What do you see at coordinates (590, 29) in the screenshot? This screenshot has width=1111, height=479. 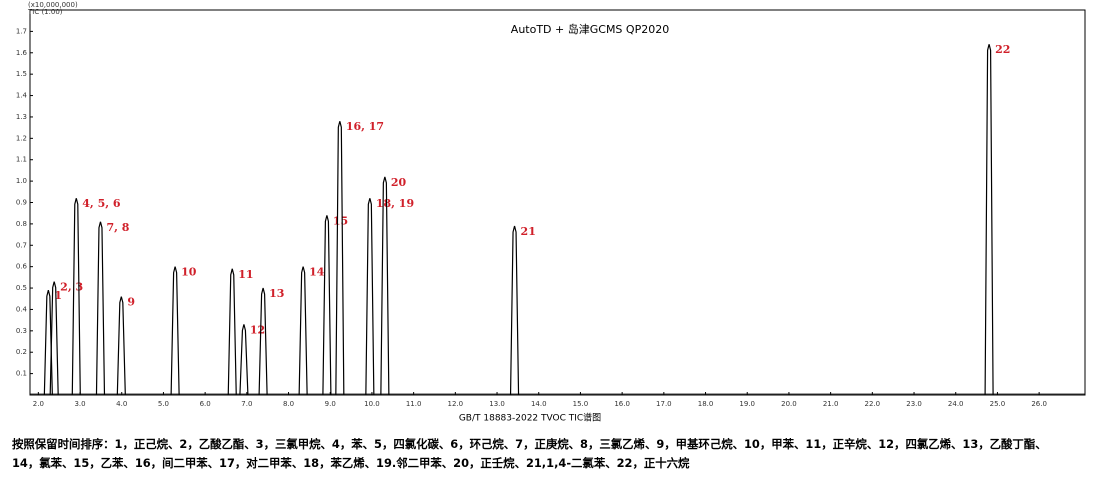 I see `chart-title: AutoTD + 岛津GCMS QP2020` at bounding box center [590, 29].